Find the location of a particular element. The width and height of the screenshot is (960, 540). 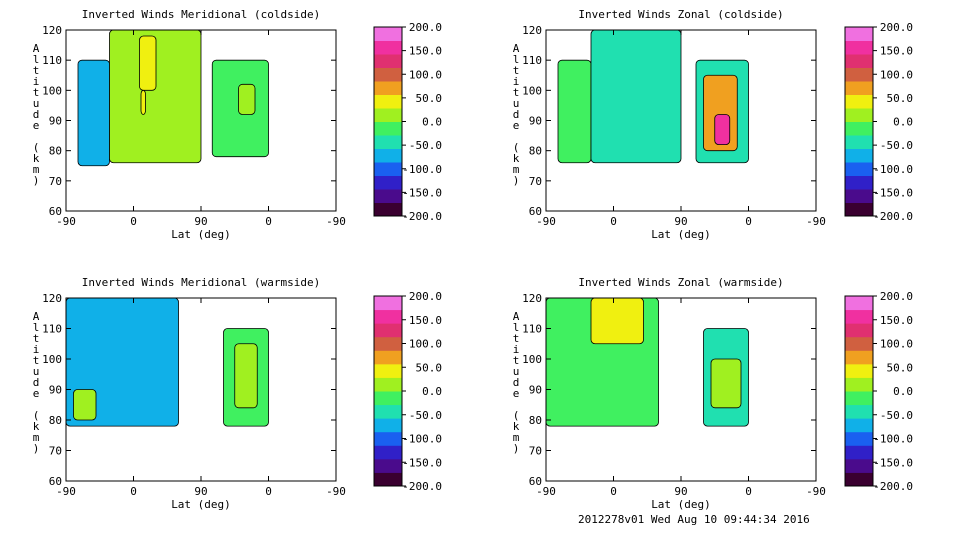

y-axis-label-char: k is located at coordinates (36, 426).